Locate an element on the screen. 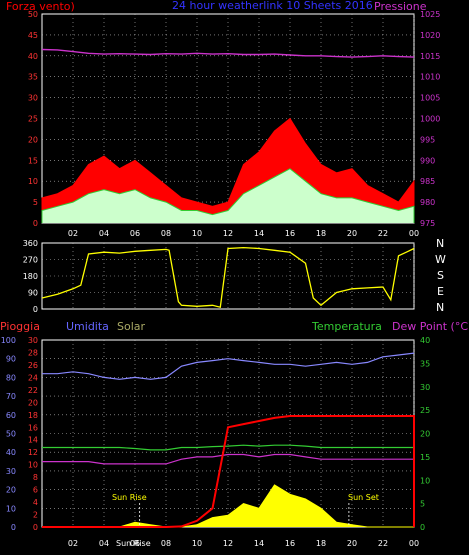  y-tick-label: 360 is located at coordinates (30, 243).